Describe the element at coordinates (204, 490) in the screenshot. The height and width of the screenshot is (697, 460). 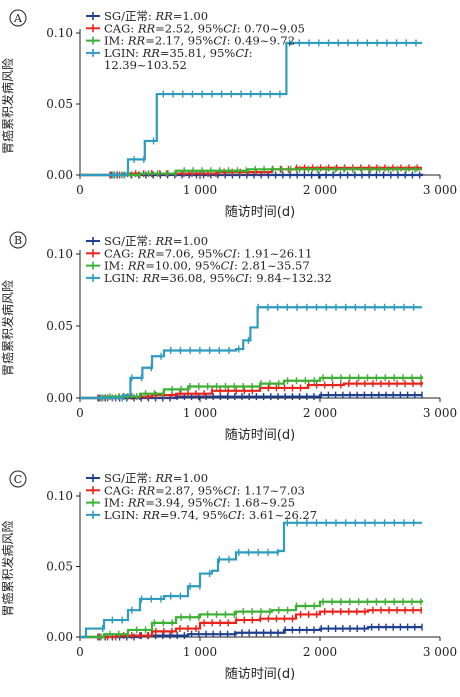
I see `legend-label: CAG: RR=2.87, 95%CI: 1.17~7.03` at that location.